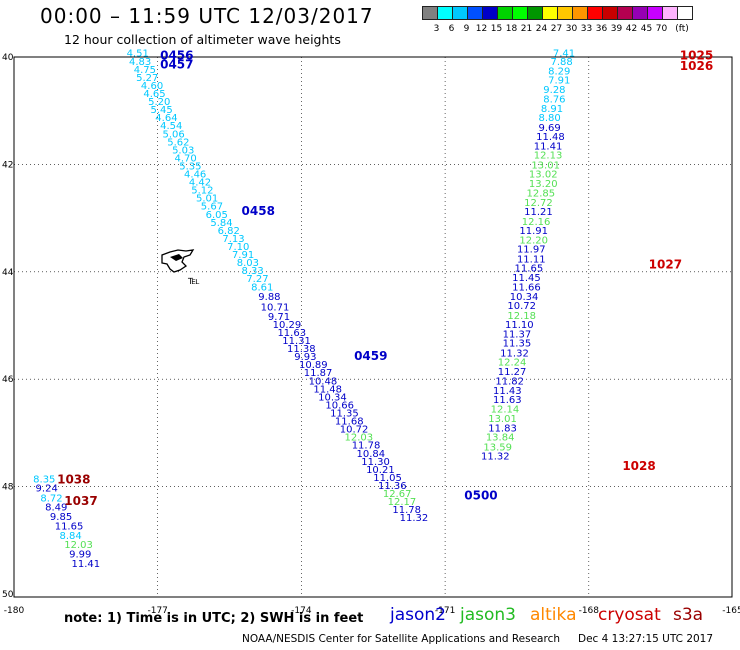 This screenshot has height=650, width=740. What do you see at coordinates (638, 466) in the screenshot?
I see `pass-time-label: 1028` at bounding box center [638, 466].